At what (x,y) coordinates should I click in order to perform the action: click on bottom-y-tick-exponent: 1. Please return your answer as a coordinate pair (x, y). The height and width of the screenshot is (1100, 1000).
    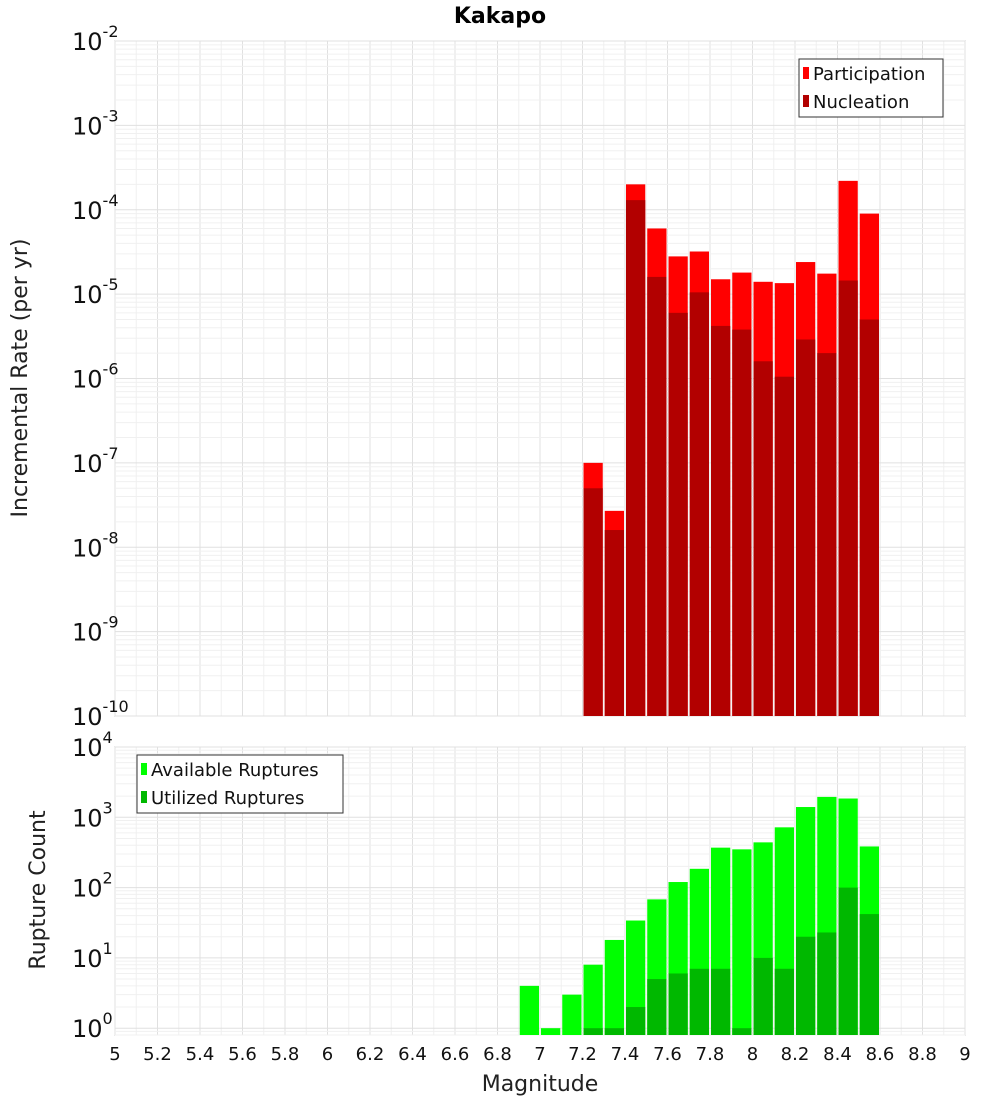
    Looking at the image, I should click on (108, 948).